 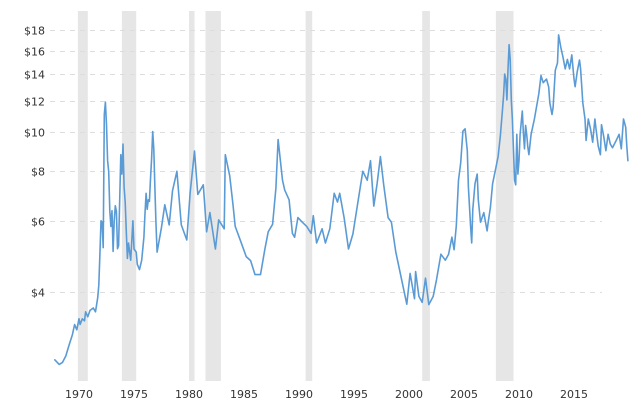 I want to click on x-tick-label: 1980, so click(x=189, y=394).